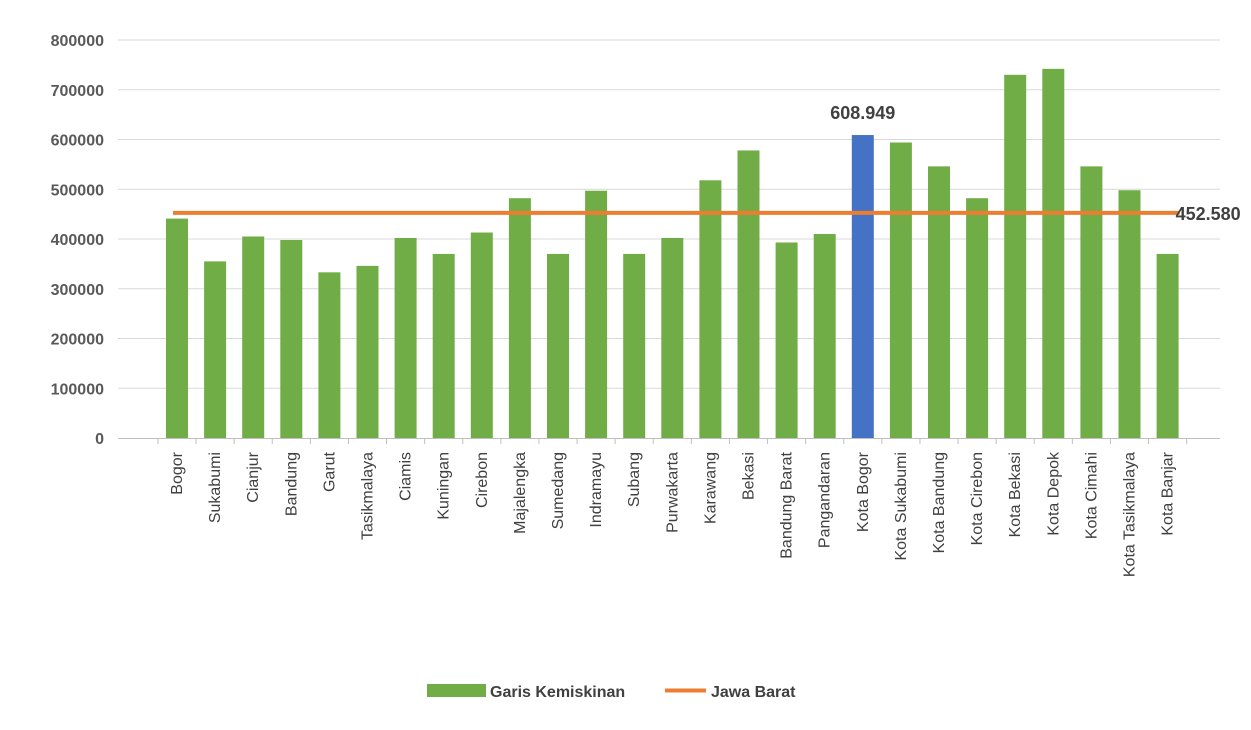  I want to click on x-tick-label: Purwakarta, so click(672, 492).